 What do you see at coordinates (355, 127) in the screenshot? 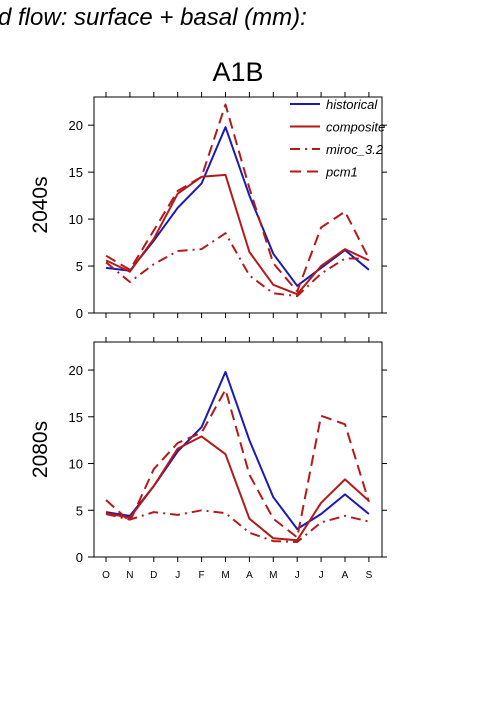
I see `legend-label: composite` at bounding box center [355, 127].